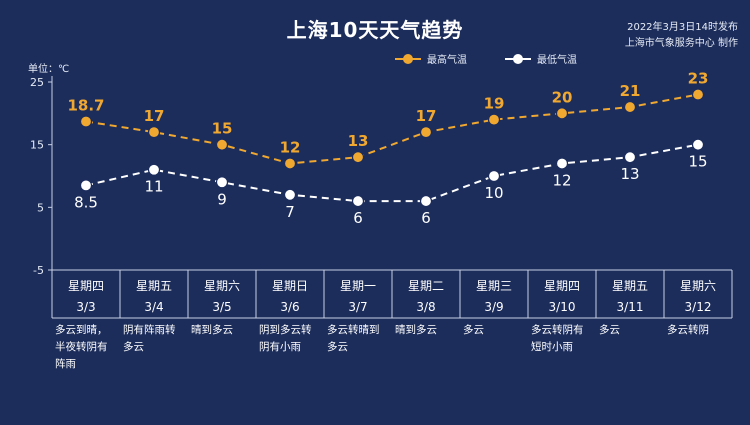  Describe the element at coordinates (81, 347) in the screenshot. I see `weather-description: 多云到晴， 半夜转阴有 阵雨` at that location.